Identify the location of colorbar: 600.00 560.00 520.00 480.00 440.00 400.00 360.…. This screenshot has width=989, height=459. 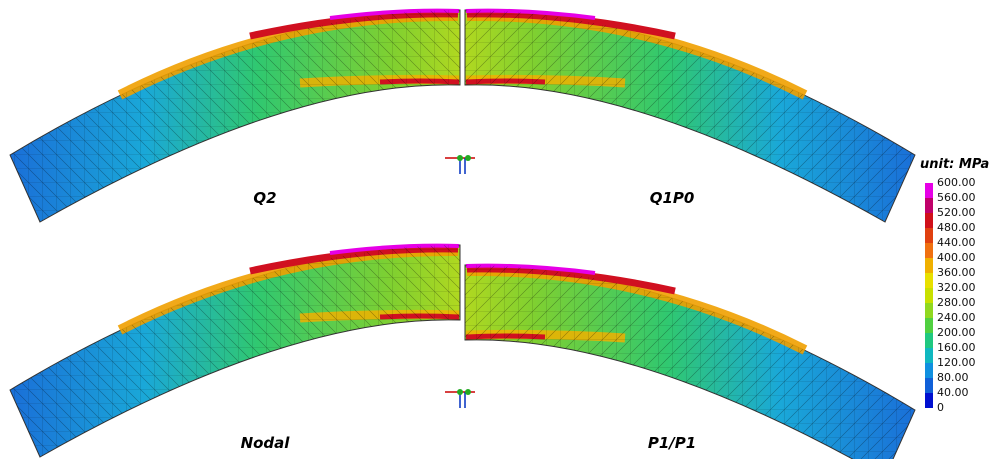
(950, 295).